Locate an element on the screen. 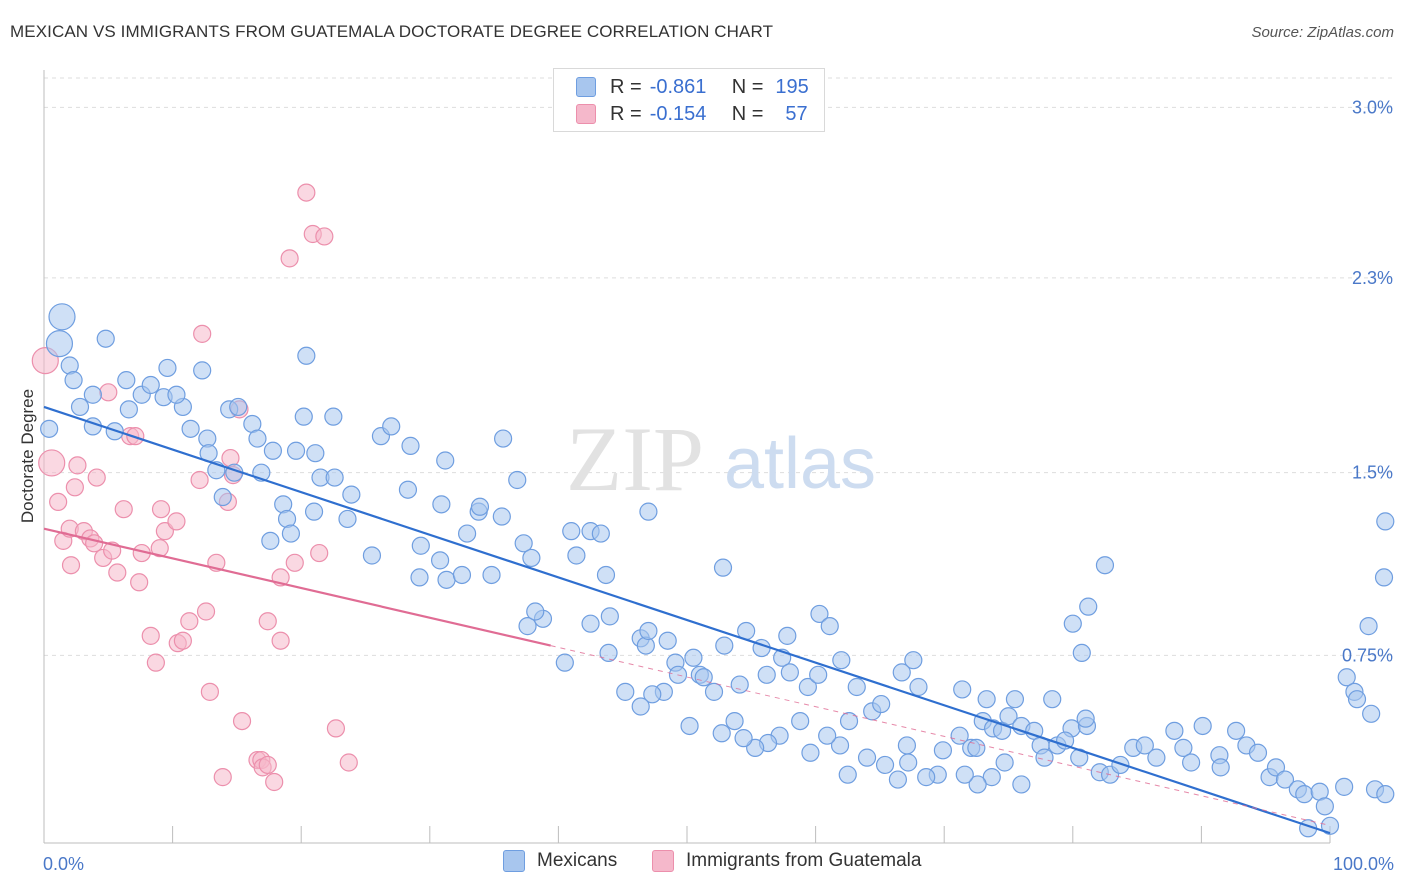 The height and width of the screenshot is (892, 1406). x-tick-label: 100.0% is located at coordinates (1363, 864).